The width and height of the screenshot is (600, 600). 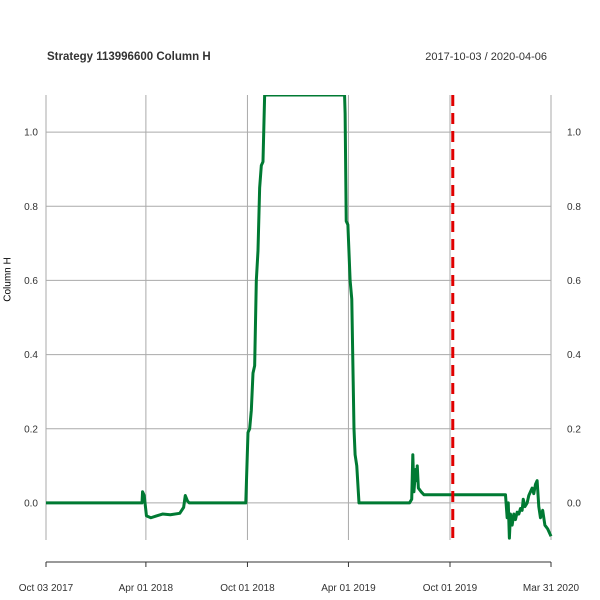 I want to click on x-tick-label: Mar 31 2020, so click(x=551, y=588).